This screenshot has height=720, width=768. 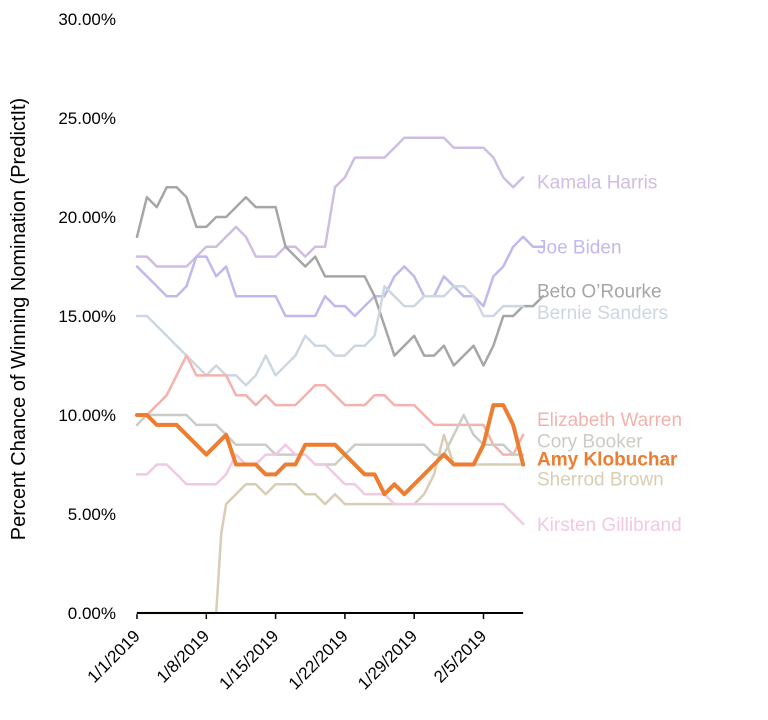 I want to click on y-tick-label: 30.00%, so click(x=87, y=19).